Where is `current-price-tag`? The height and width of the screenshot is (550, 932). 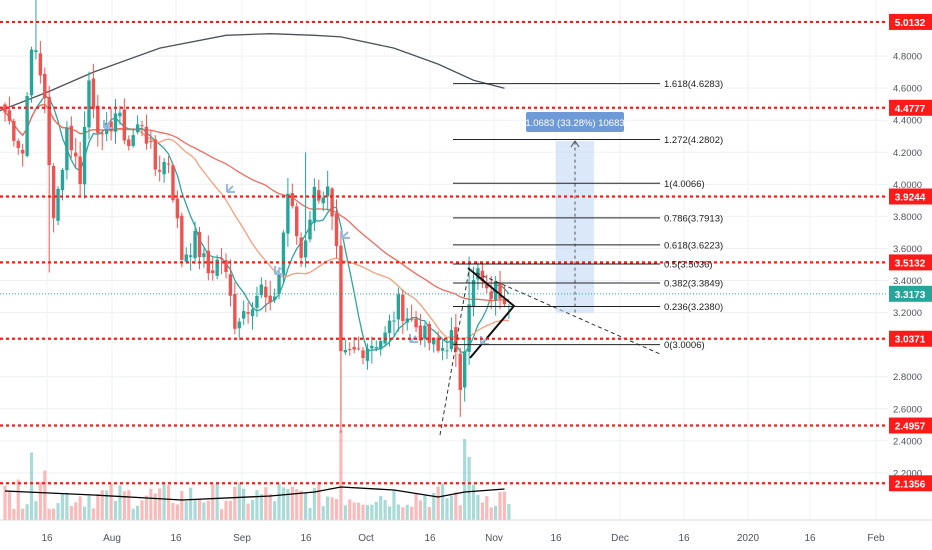 current-price-tag is located at coordinates (910, 293).